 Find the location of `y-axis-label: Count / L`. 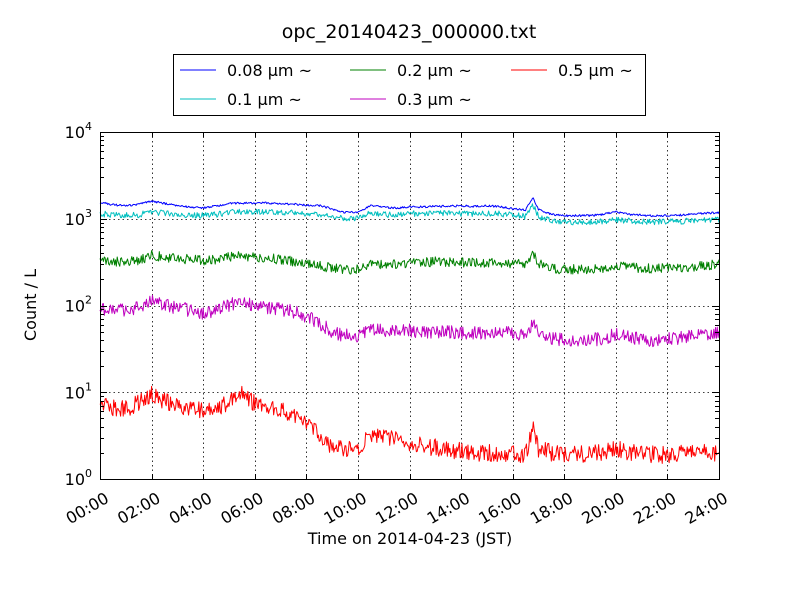

y-axis-label: Count / L is located at coordinates (30, 305).